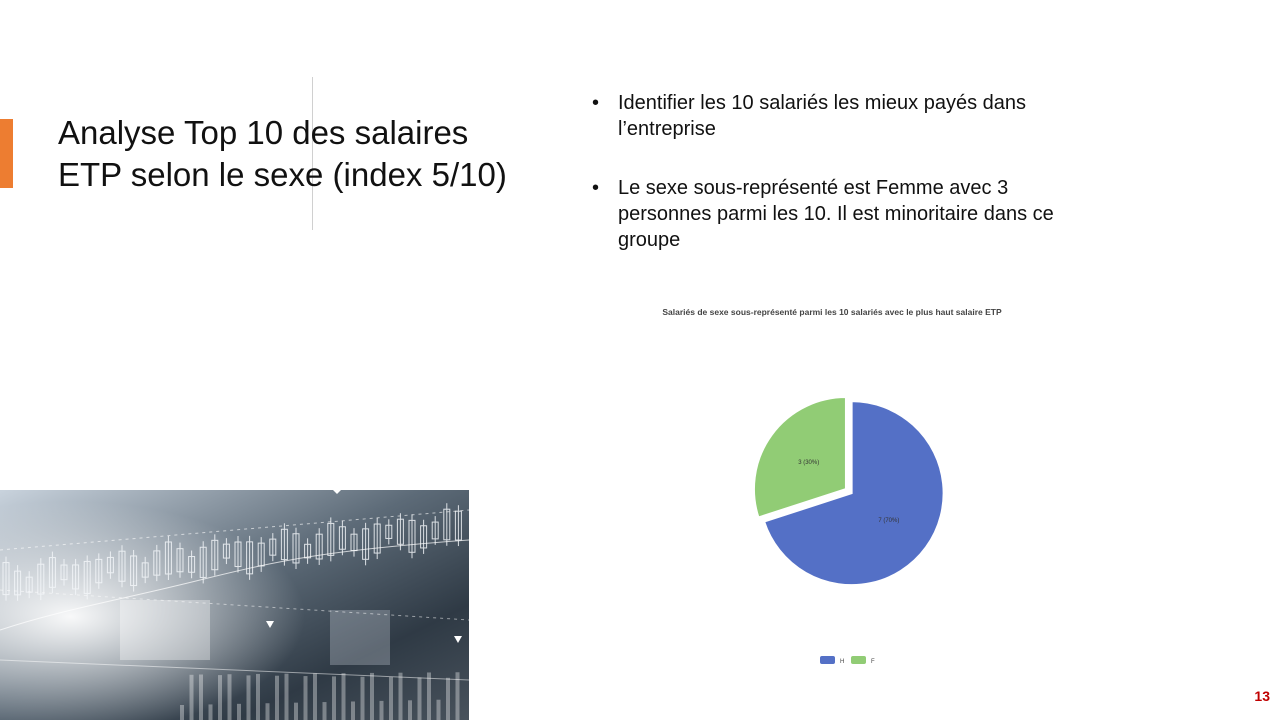 Image resolution: width=1280 pixels, height=720 pixels. What do you see at coordinates (234, 605) in the screenshot?
I see `stock-market-candlestick-photo` at bounding box center [234, 605].